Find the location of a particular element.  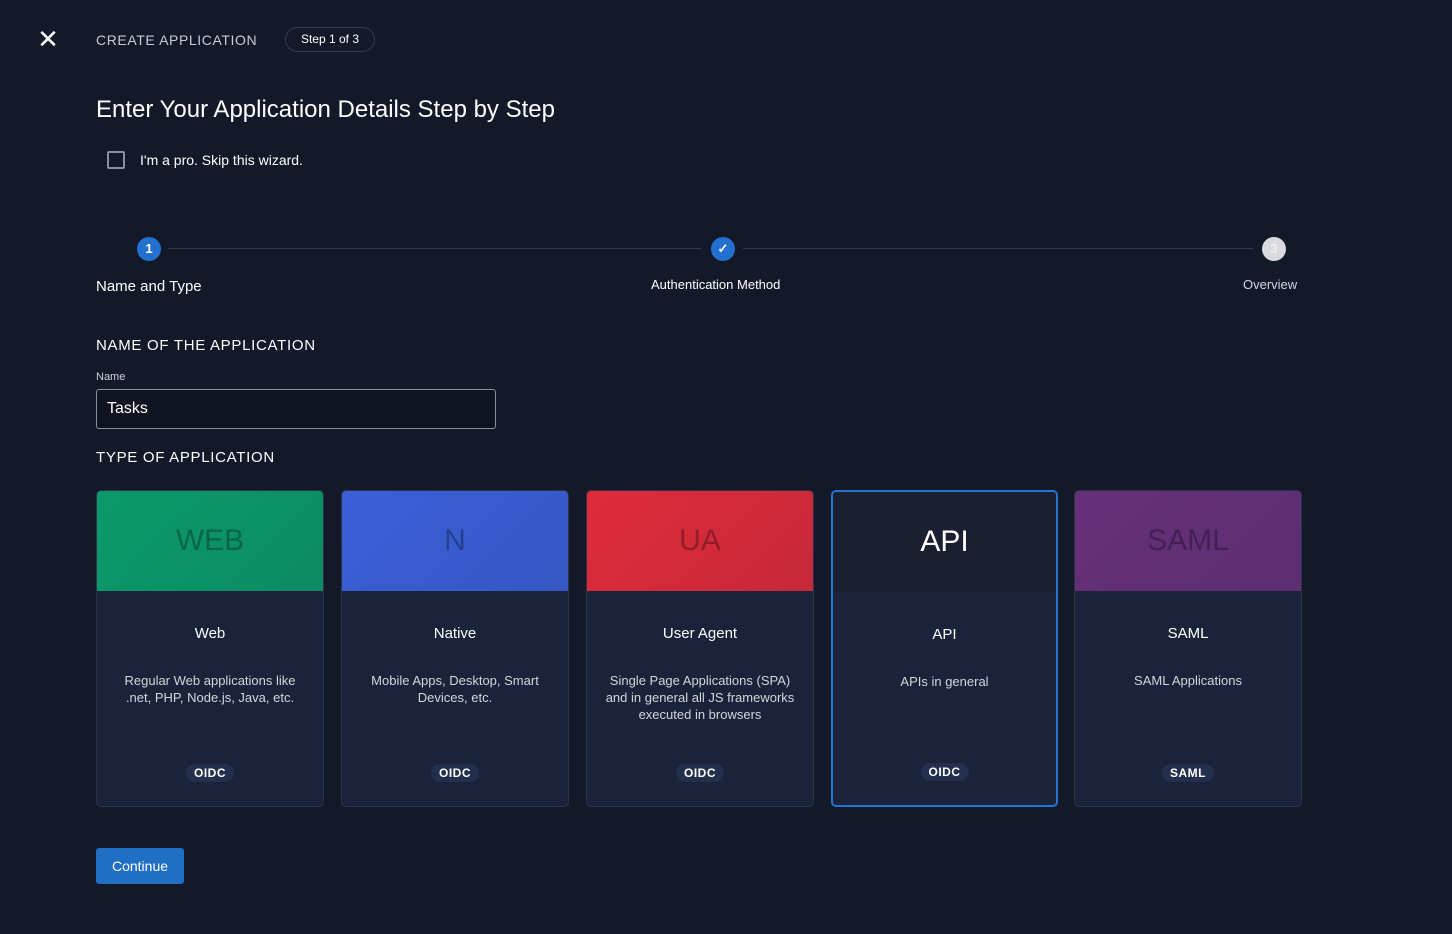

step-2-label: Authentication Method is located at coordinates (716, 284).